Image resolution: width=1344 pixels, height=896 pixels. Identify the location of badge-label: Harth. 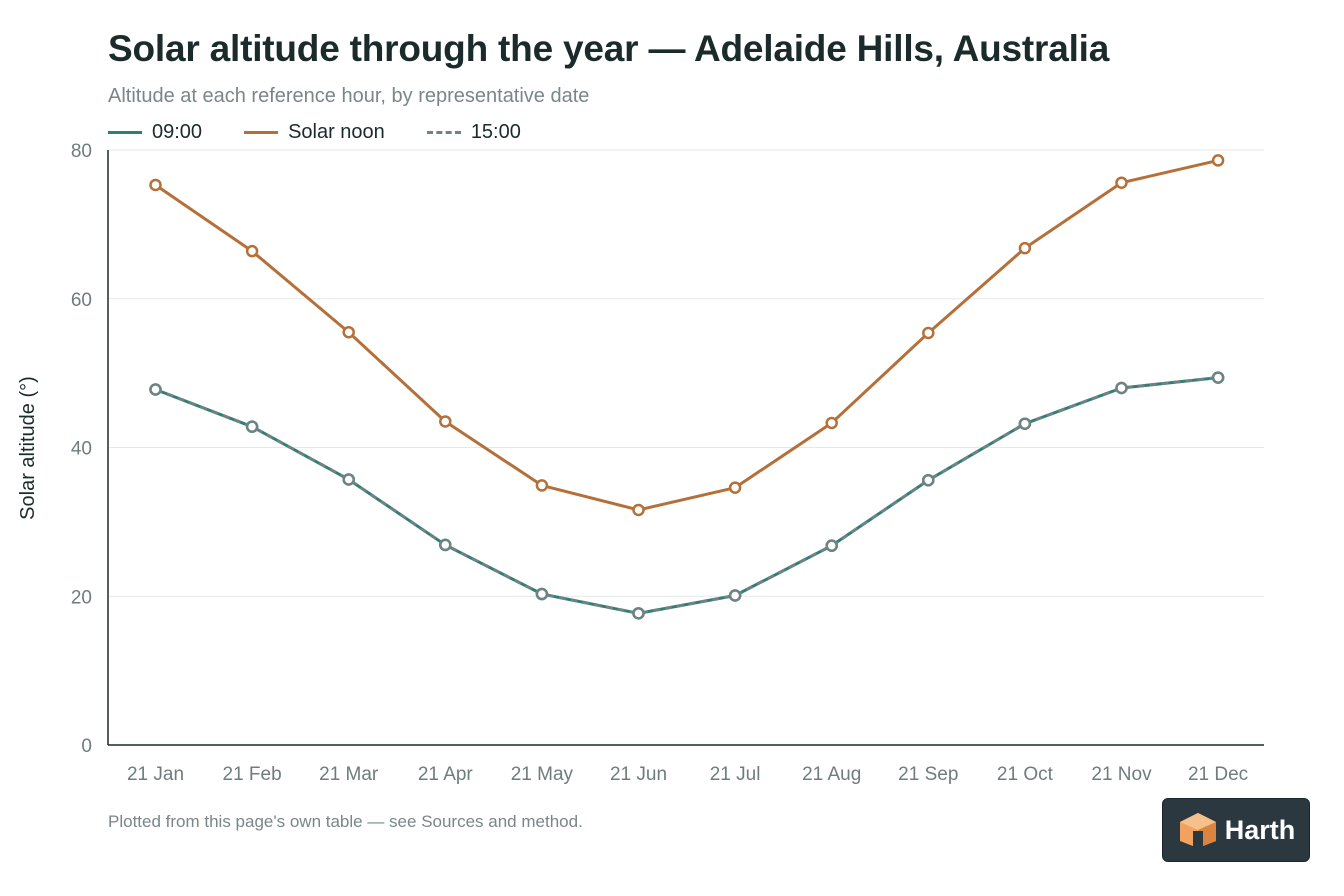
(1260, 829).